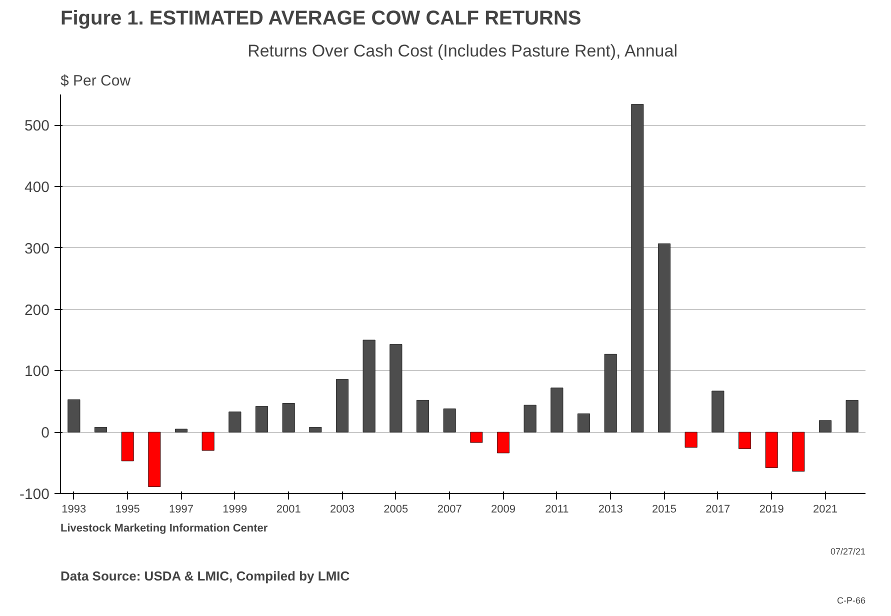 The image size is (891, 616). Describe the element at coordinates (34, 494) in the screenshot. I see `y-tick-label: -100` at that location.